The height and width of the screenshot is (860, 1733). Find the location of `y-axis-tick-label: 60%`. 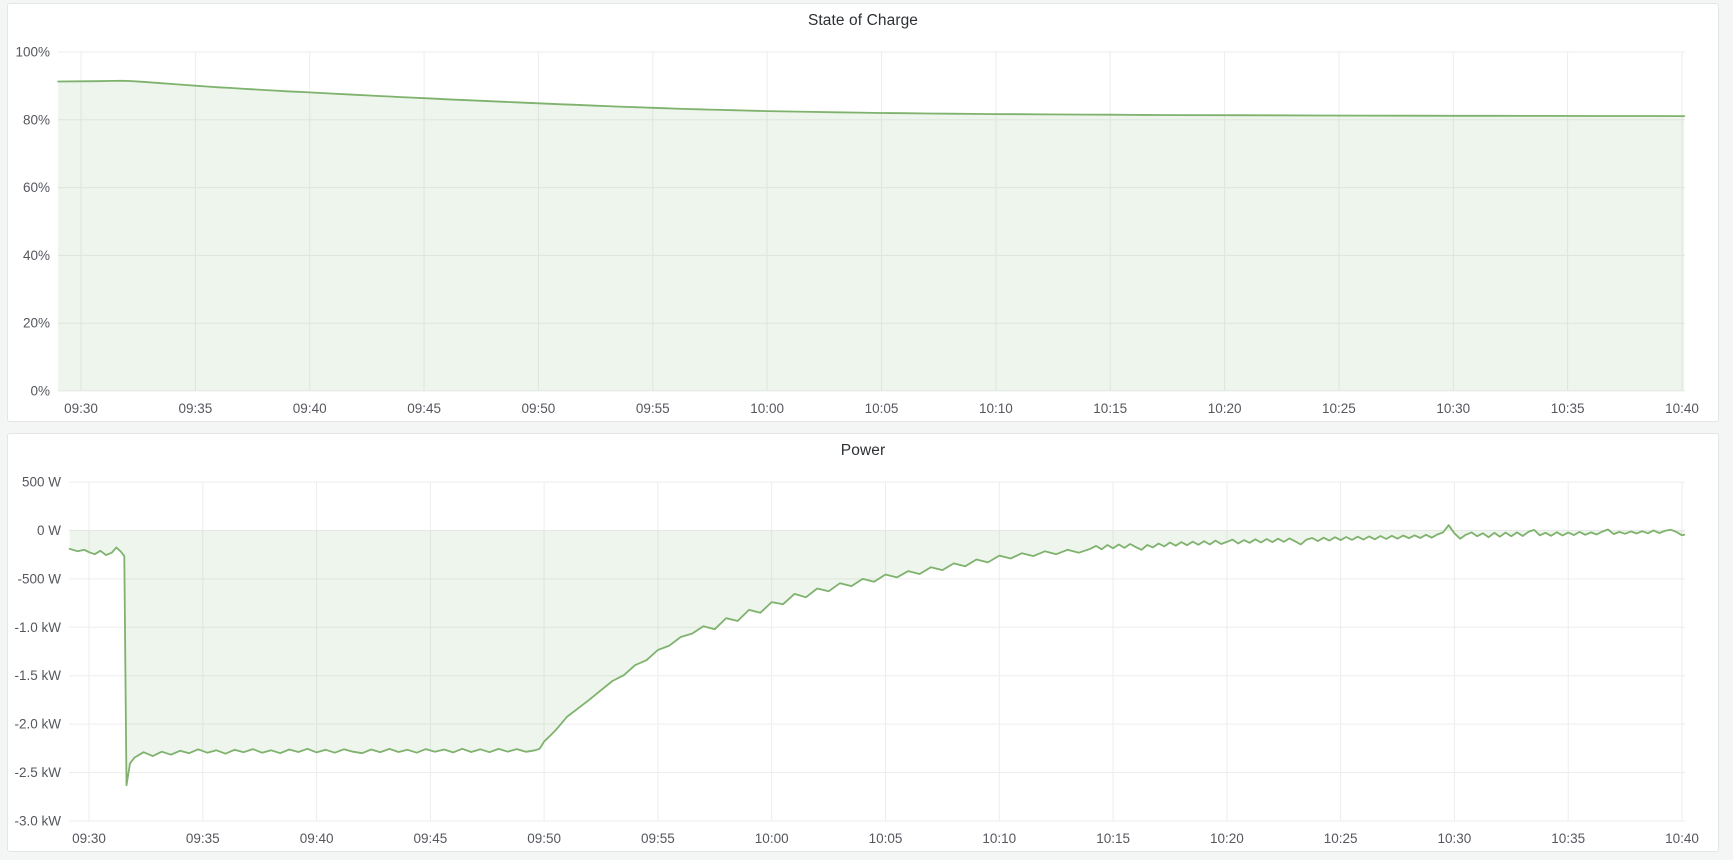

y-axis-tick-label: 60% is located at coordinates (36, 187).